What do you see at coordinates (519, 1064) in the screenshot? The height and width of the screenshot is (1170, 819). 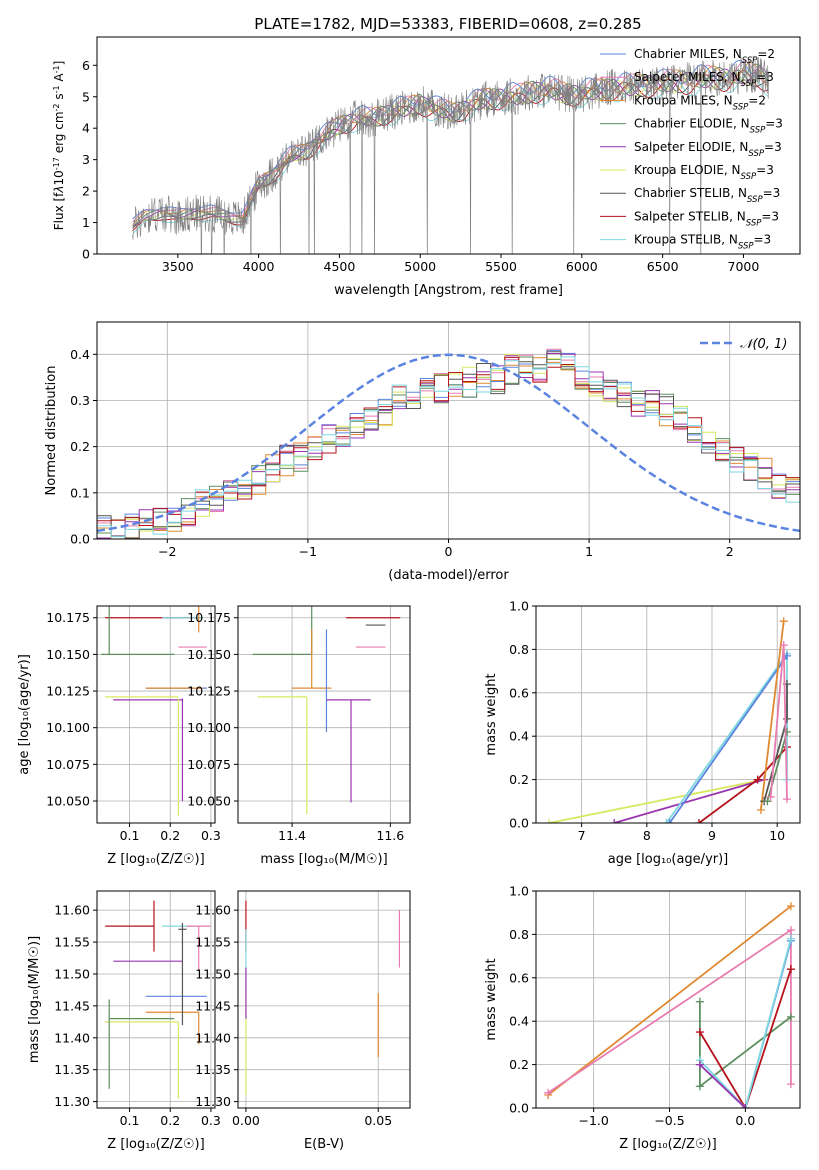 I see `y-tick-label: 0.2` at bounding box center [519, 1064].